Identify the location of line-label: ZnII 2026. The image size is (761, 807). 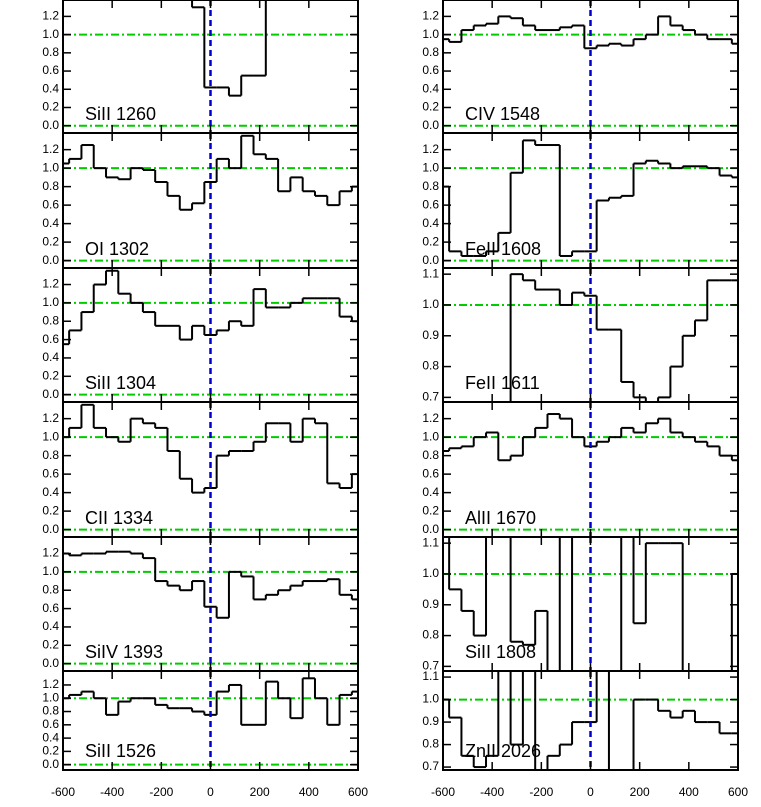
(503, 751).